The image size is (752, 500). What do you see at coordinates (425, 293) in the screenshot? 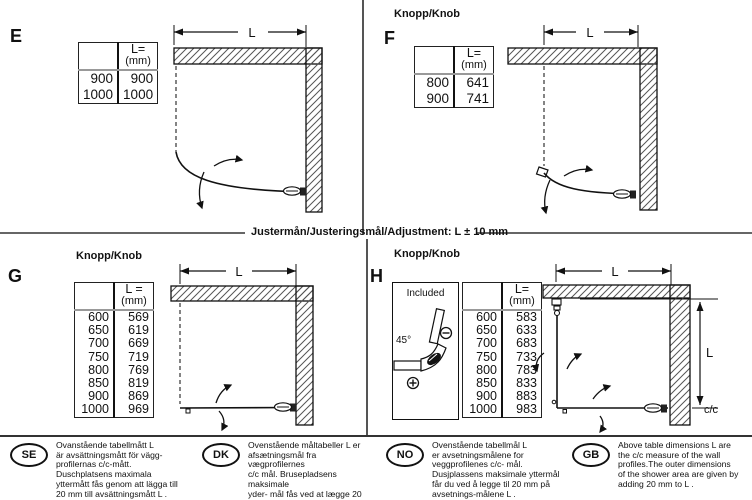
I see `included-label: Included` at bounding box center [425, 293].